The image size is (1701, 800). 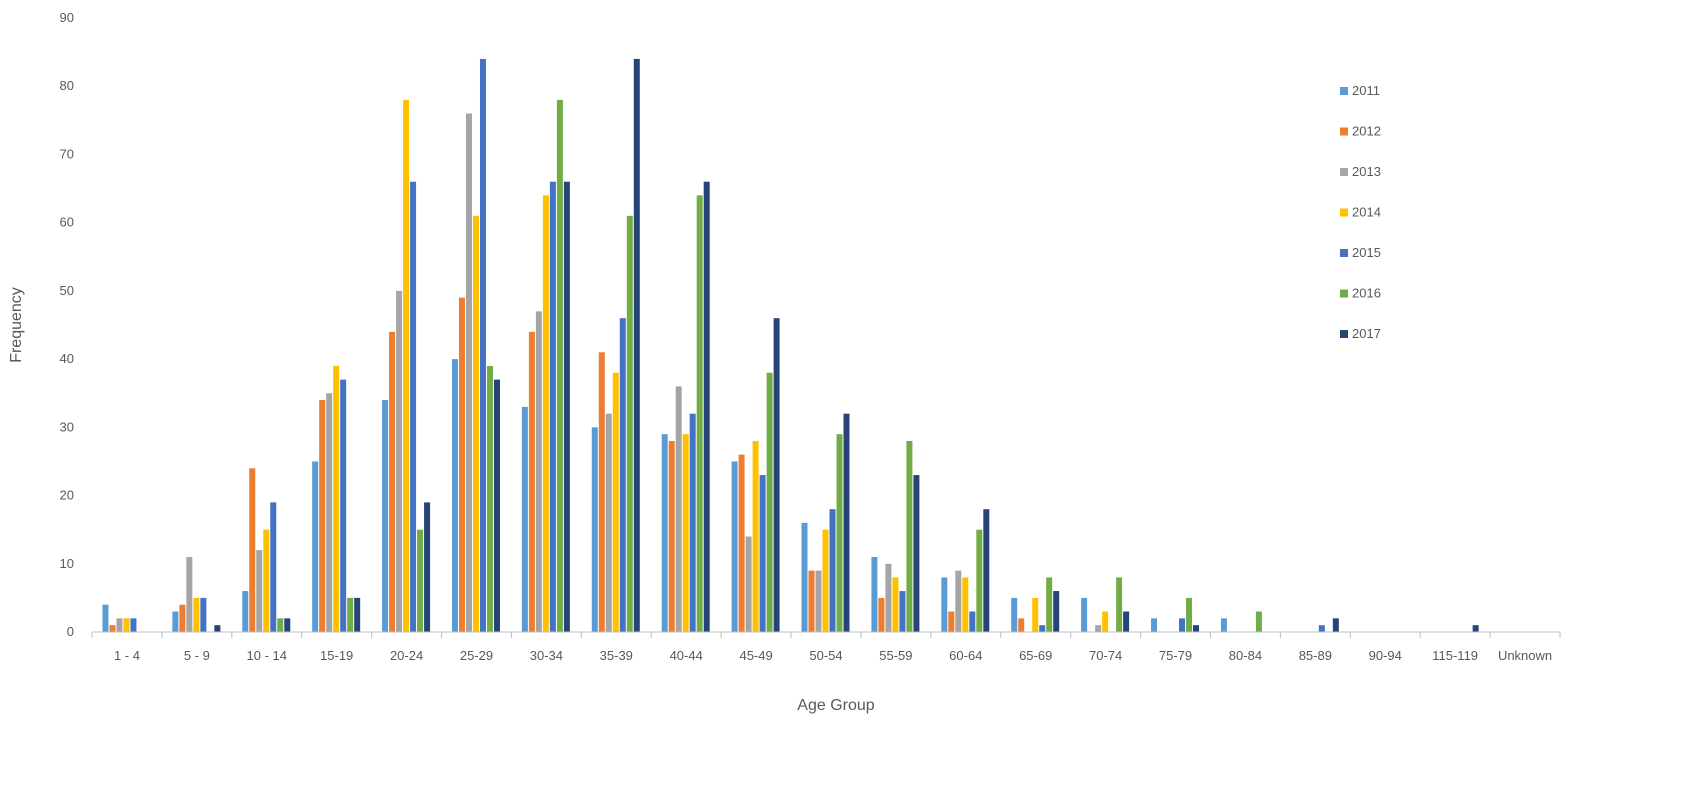 I want to click on y-tick-label: 40, so click(x=67, y=358).